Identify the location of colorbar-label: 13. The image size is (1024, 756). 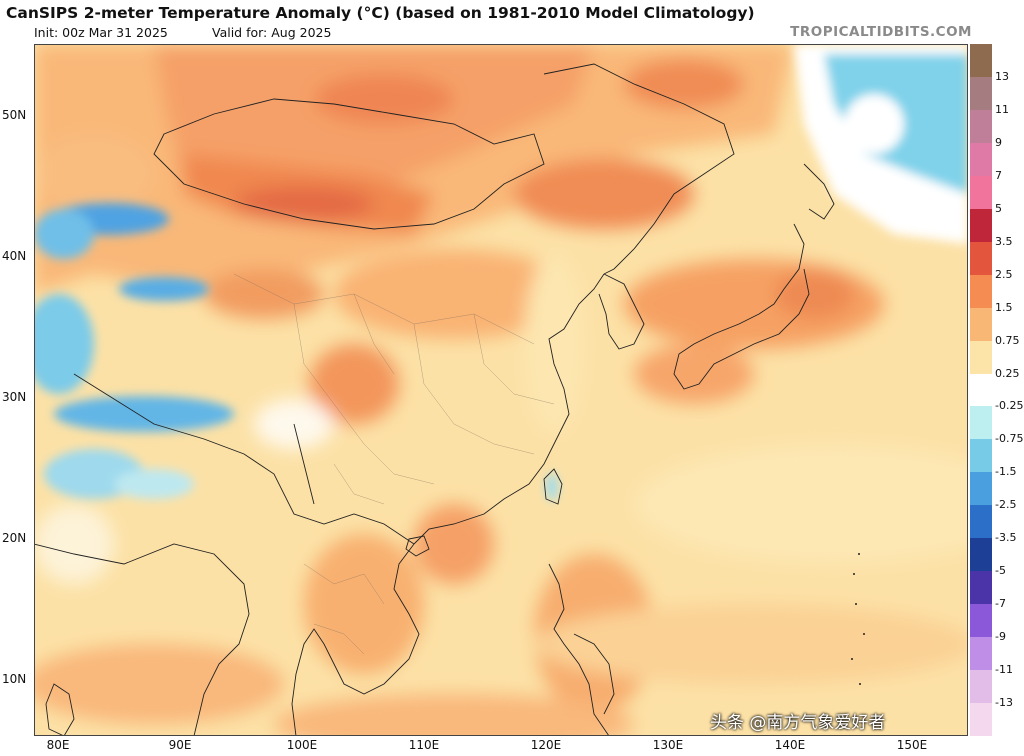
(1002, 76).